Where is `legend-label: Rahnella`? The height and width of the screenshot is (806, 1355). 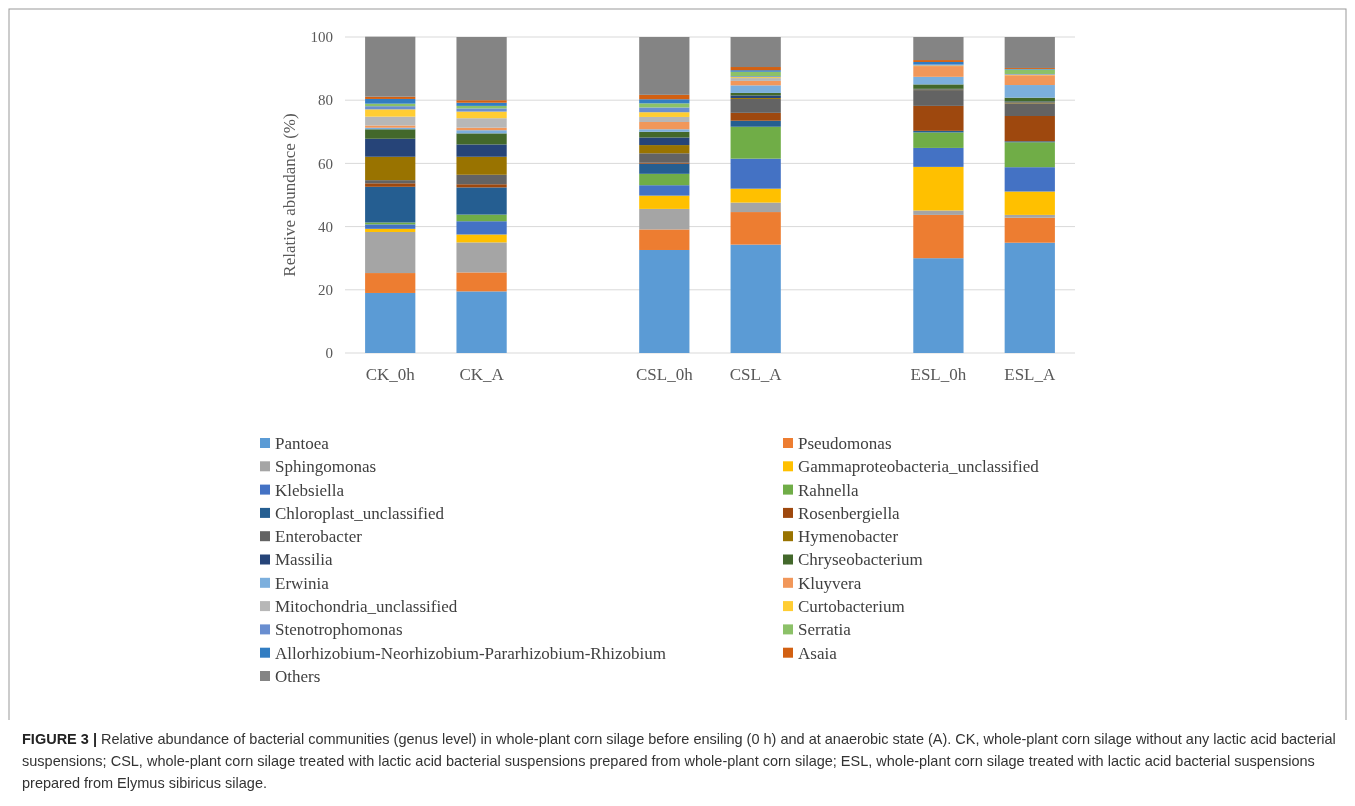 legend-label: Rahnella is located at coordinates (828, 490).